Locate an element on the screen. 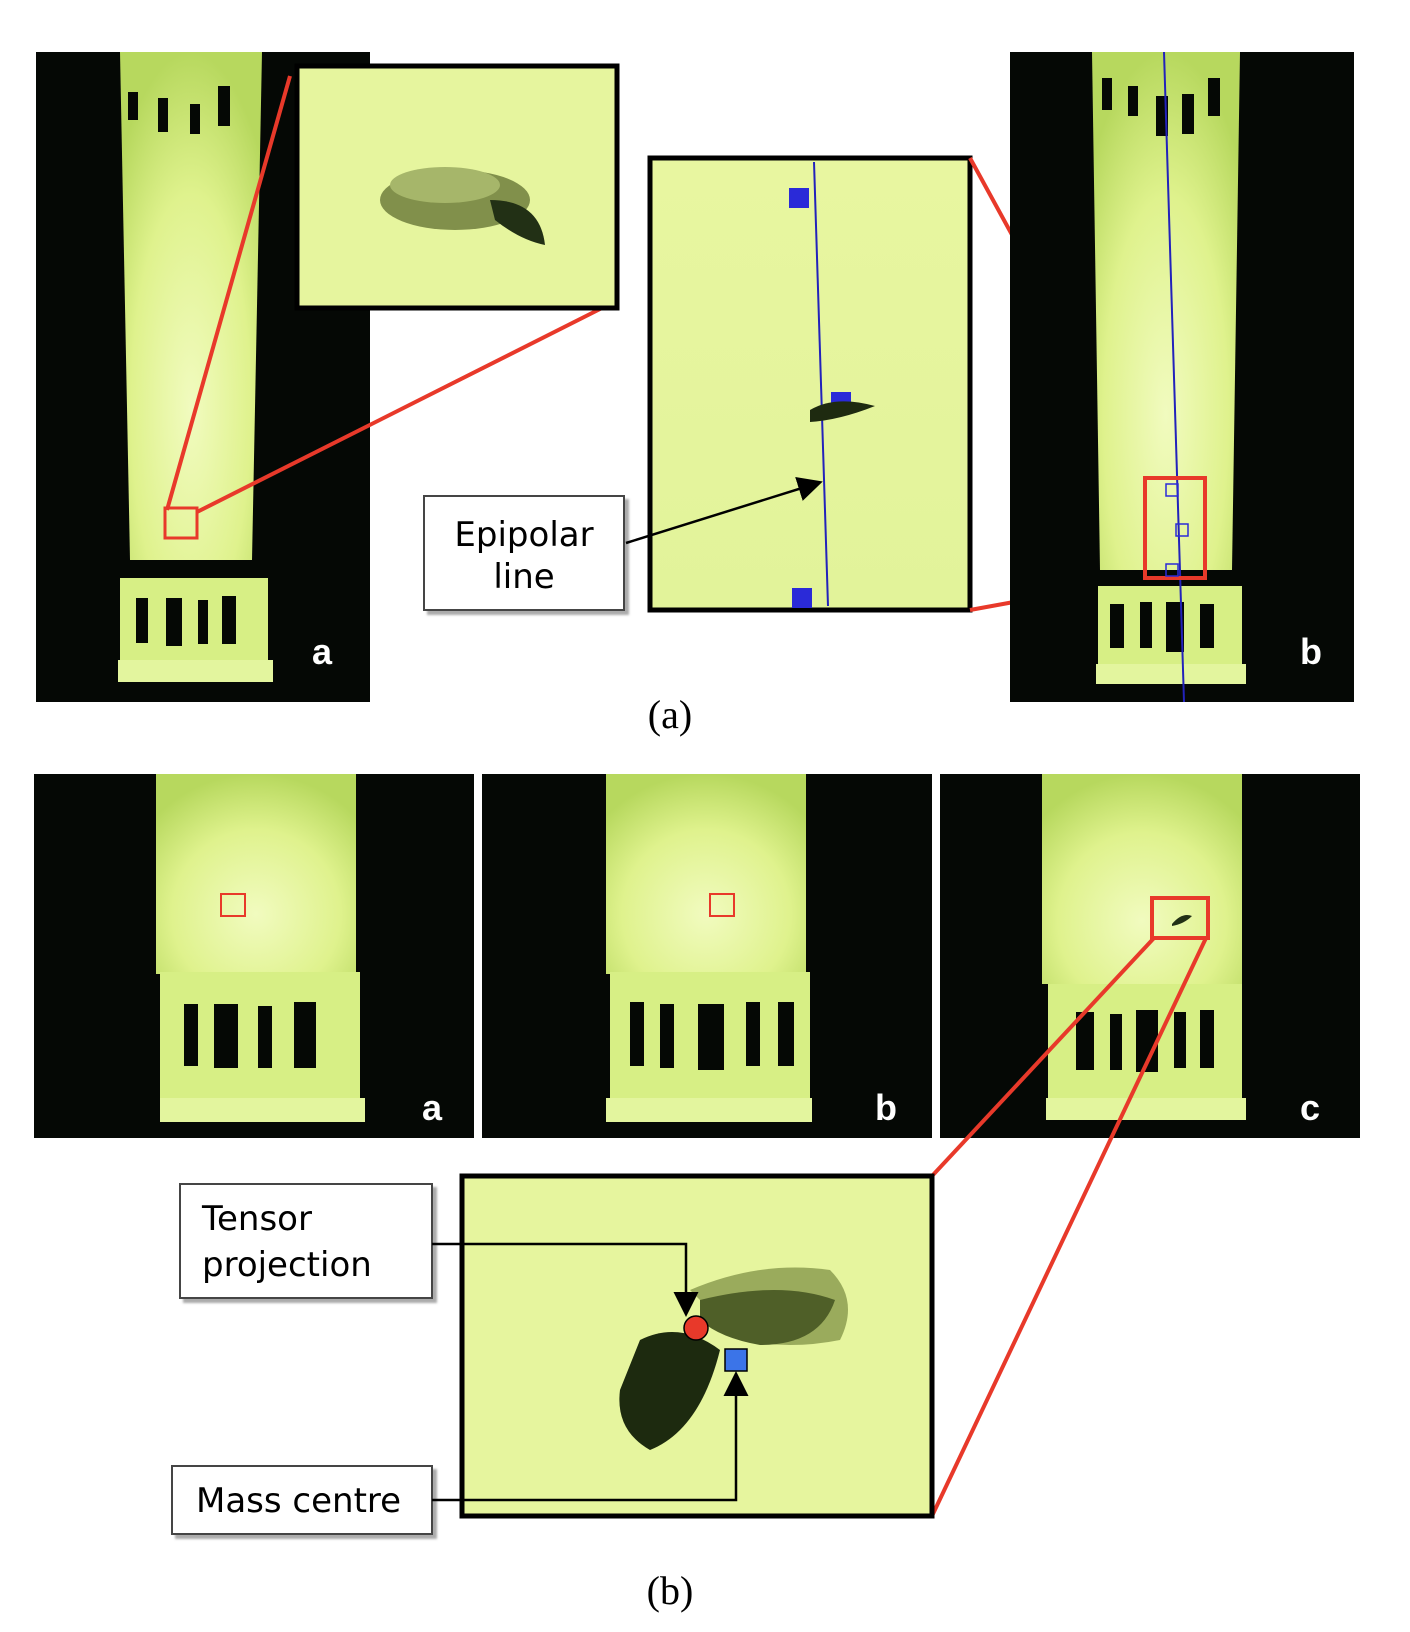 The image size is (1410, 1632). zoom-lines-b is located at coordinates (1069, 1226).